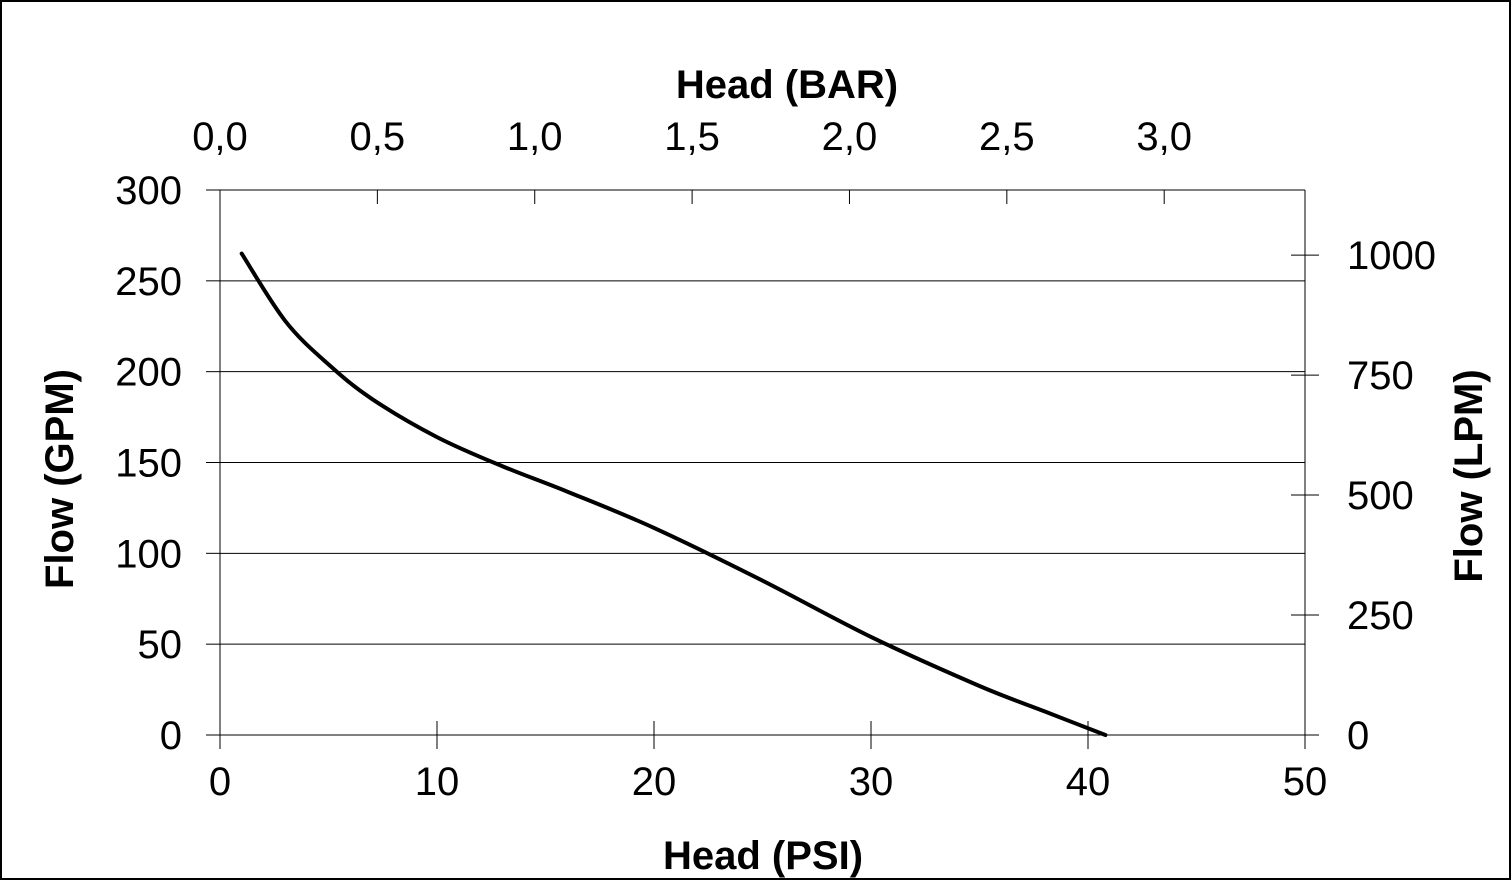  I want to click on x2-axis-title: Head (BAR), so click(787, 85).